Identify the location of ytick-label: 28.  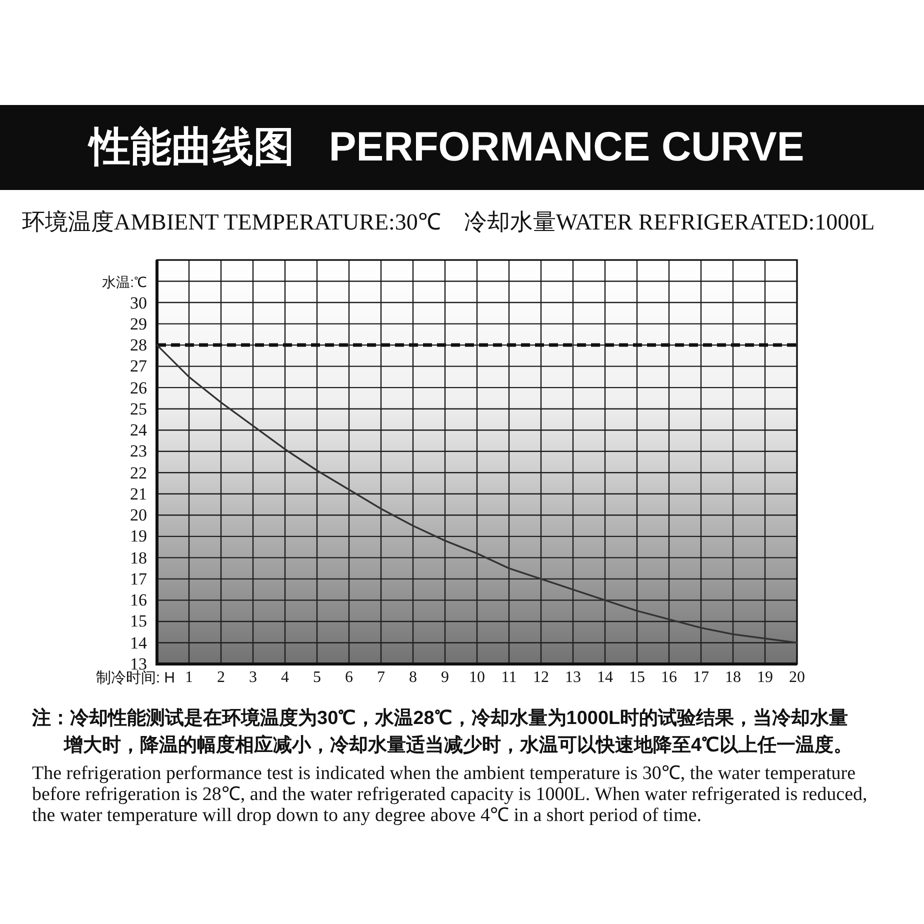
(138, 345).